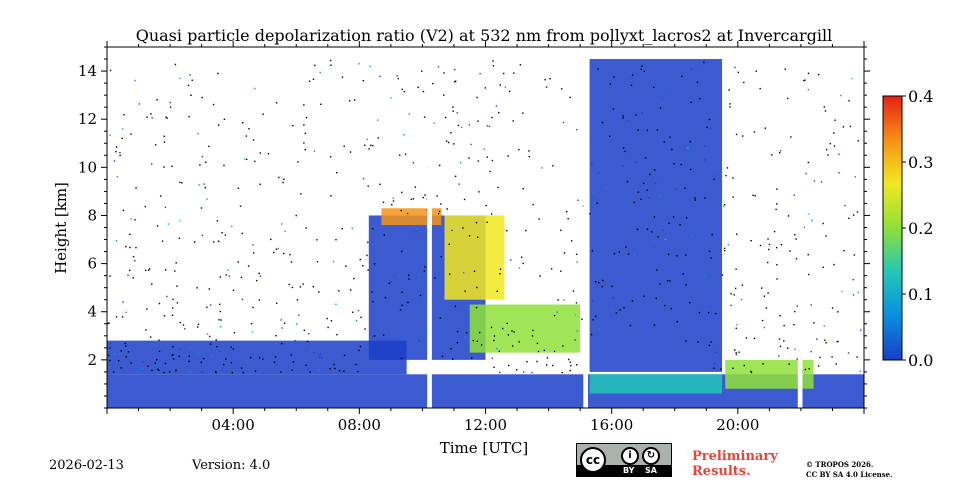  I want to click on y-axis-label: Height [km], so click(61, 228).